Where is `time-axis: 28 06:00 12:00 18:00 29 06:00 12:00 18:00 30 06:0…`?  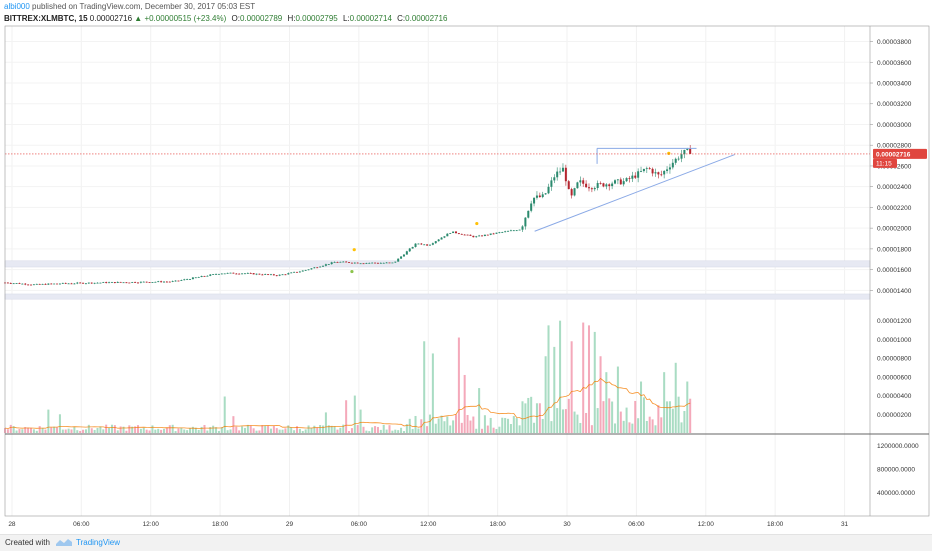
time-axis: 28 06:00 12:00 18:00 29 06:00 12:00 18:00 30 06:0… is located at coordinates (428, 524).